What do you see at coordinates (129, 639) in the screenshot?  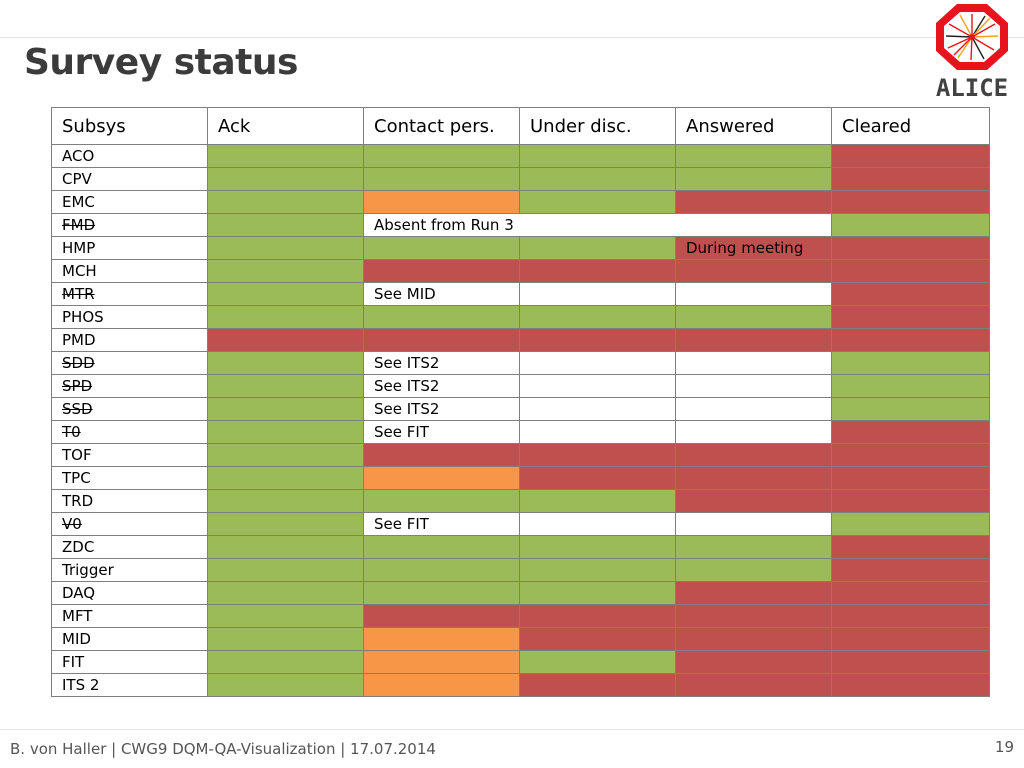 I see `subsystem-name: MID` at bounding box center [129, 639].